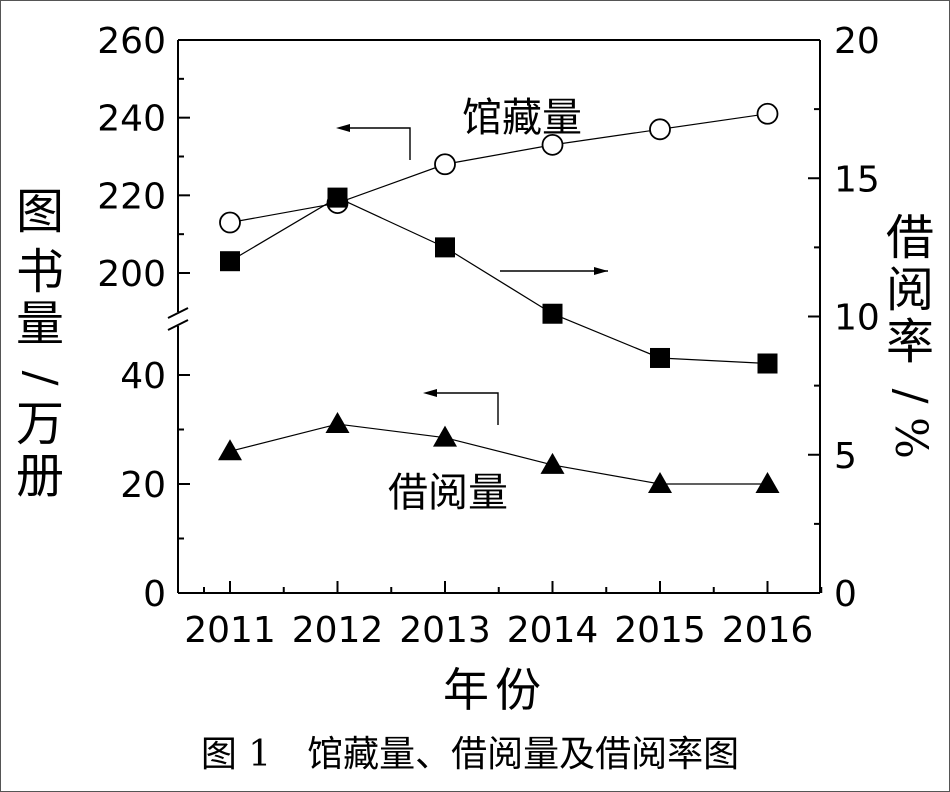  What do you see at coordinates (143, 376) in the screenshot?
I see `left-tick-label: 40` at bounding box center [143, 376].